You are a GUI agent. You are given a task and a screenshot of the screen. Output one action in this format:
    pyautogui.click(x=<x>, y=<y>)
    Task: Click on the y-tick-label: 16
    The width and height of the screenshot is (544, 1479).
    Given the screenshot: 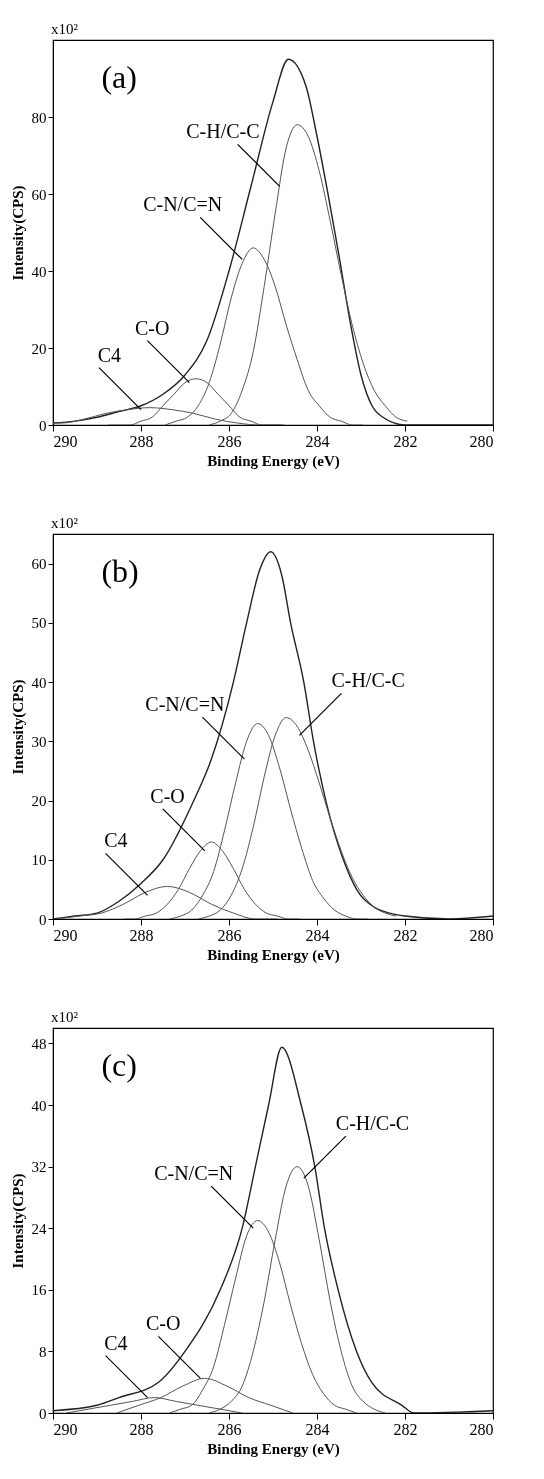 What is the action you would take?
    pyautogui.click(x=39, y=1290)
    